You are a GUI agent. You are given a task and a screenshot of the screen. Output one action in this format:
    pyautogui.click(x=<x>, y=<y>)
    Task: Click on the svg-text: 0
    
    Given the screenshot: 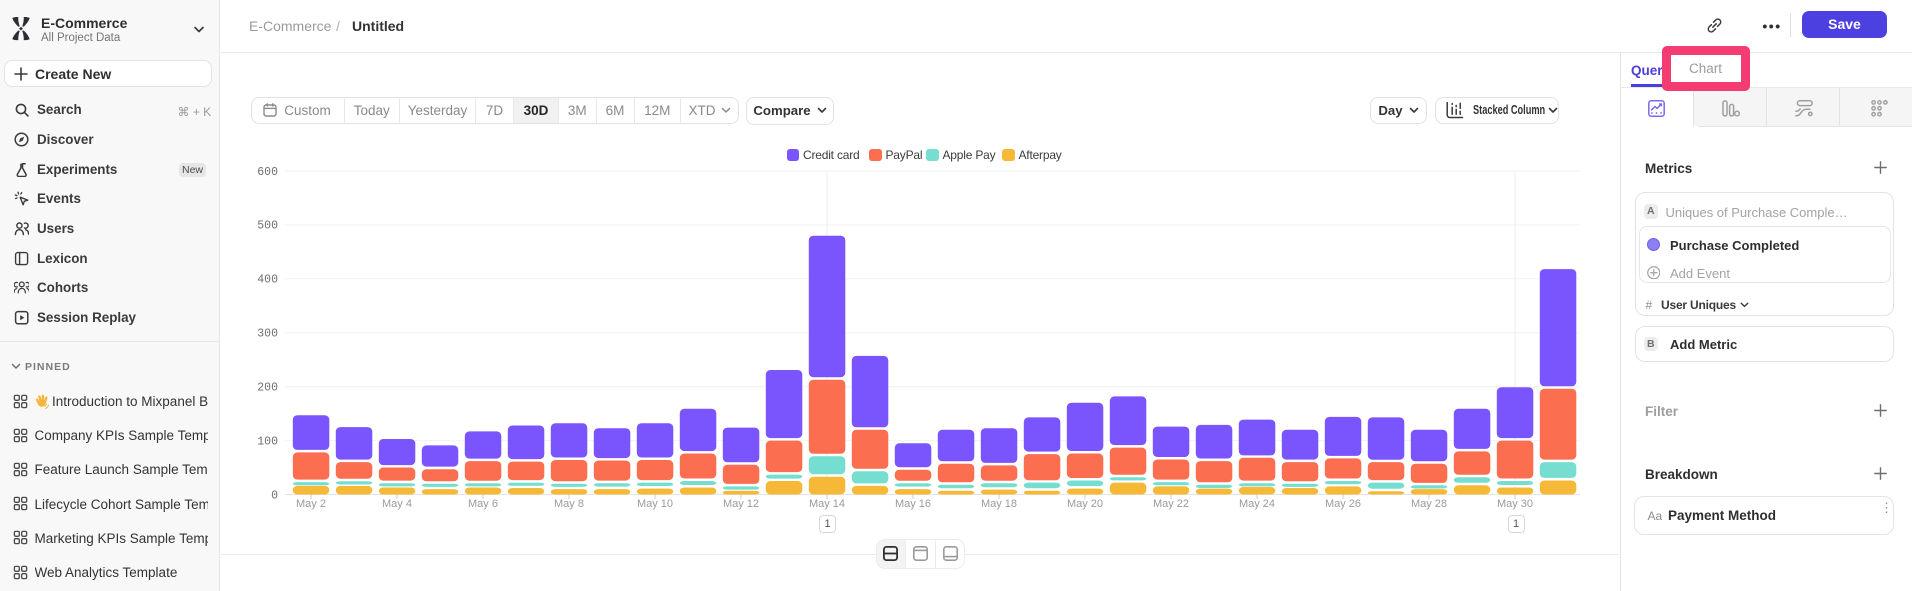 What is the action you would take?
    pyautogui.click(x=274, y=495)
    